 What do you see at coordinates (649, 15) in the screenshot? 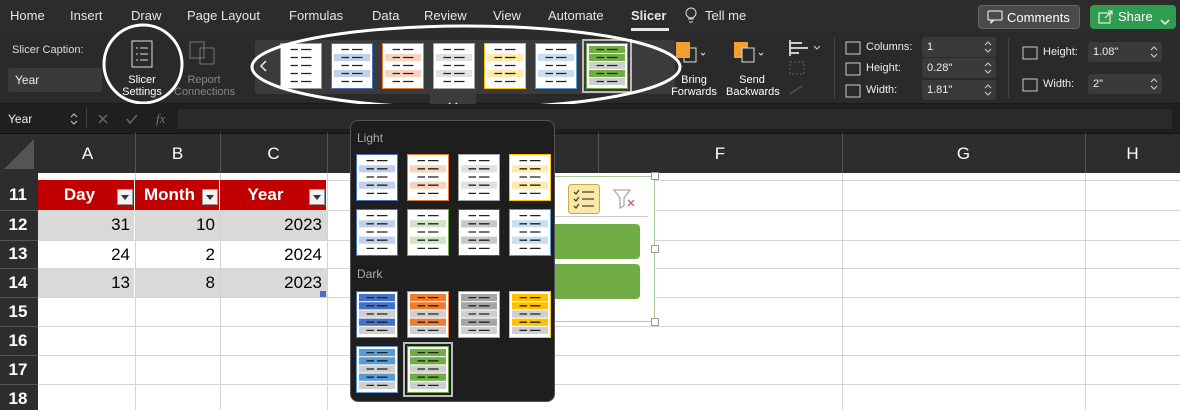
I see `menu-tab: Slicer` at bounding box center [649, 15].